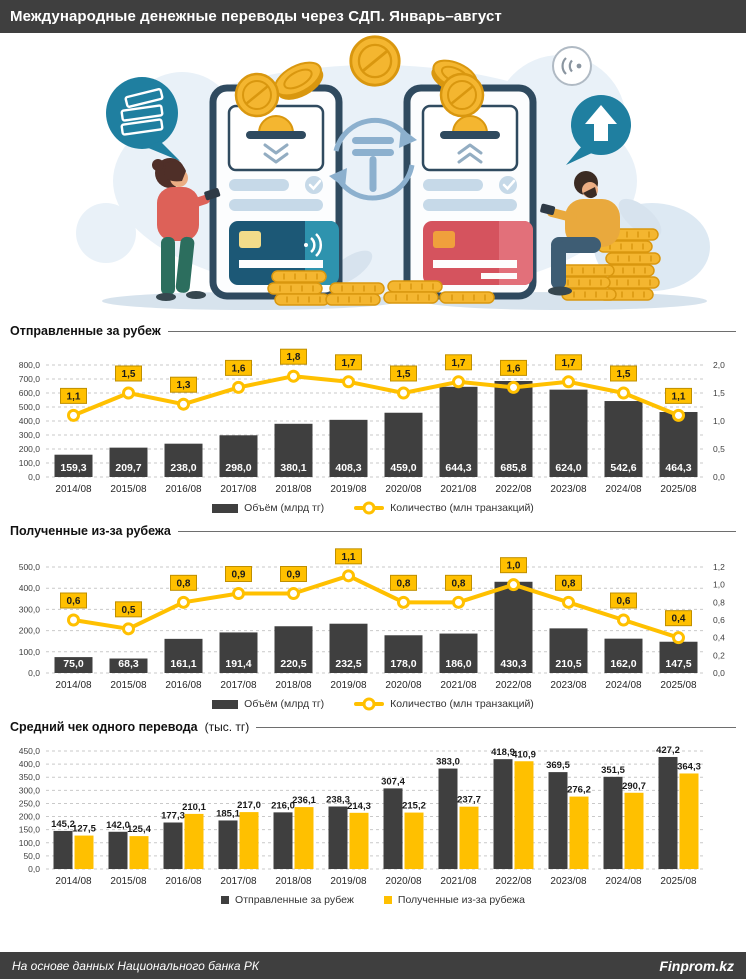 The width and height of the screenshot is (746, 979). What do you see at coordinates (462, 704) in the screenshot?
I see `legend-label: Количество (млн транзакций)` at bounding box center [462, 704].